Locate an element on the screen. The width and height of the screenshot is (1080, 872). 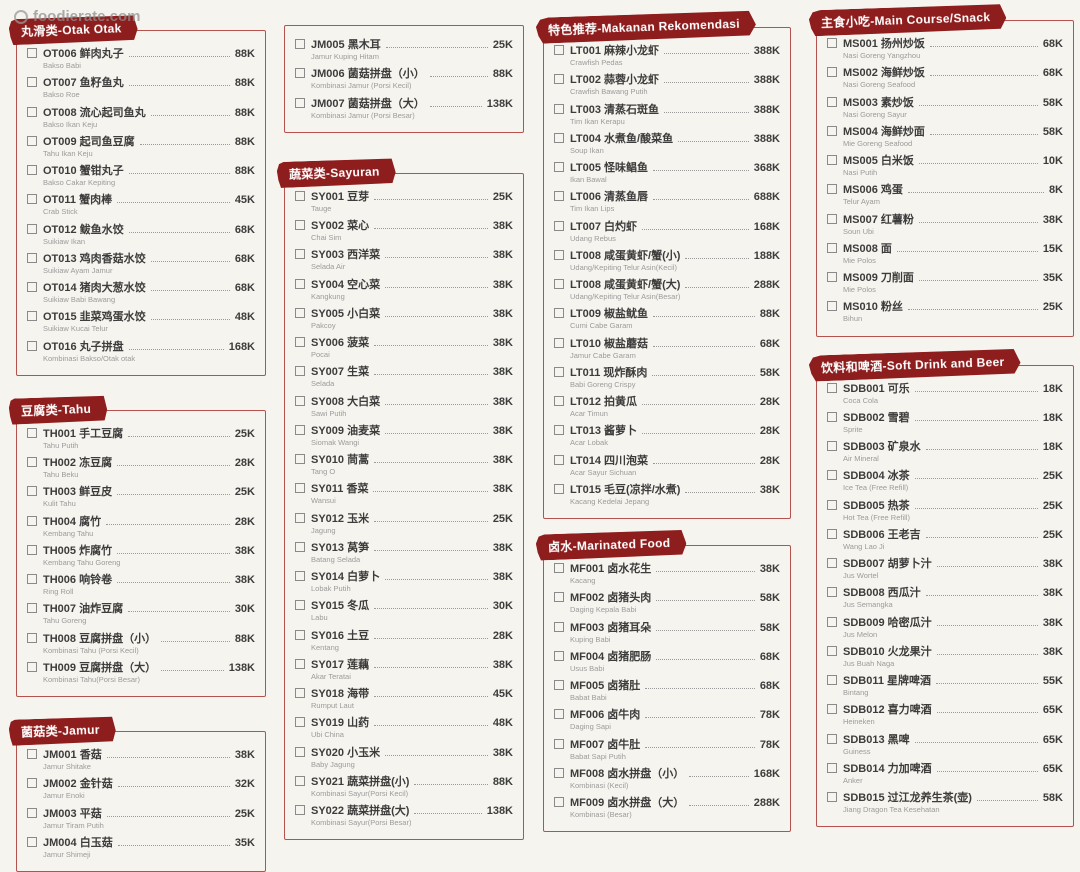
dotted-leader is located at coordinates (430, 492).